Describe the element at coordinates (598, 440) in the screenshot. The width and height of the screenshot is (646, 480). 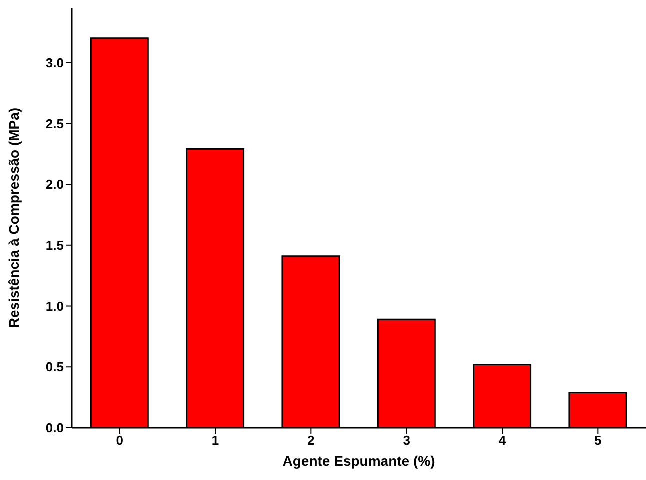
I see `x-tick-label: 5` at that location.